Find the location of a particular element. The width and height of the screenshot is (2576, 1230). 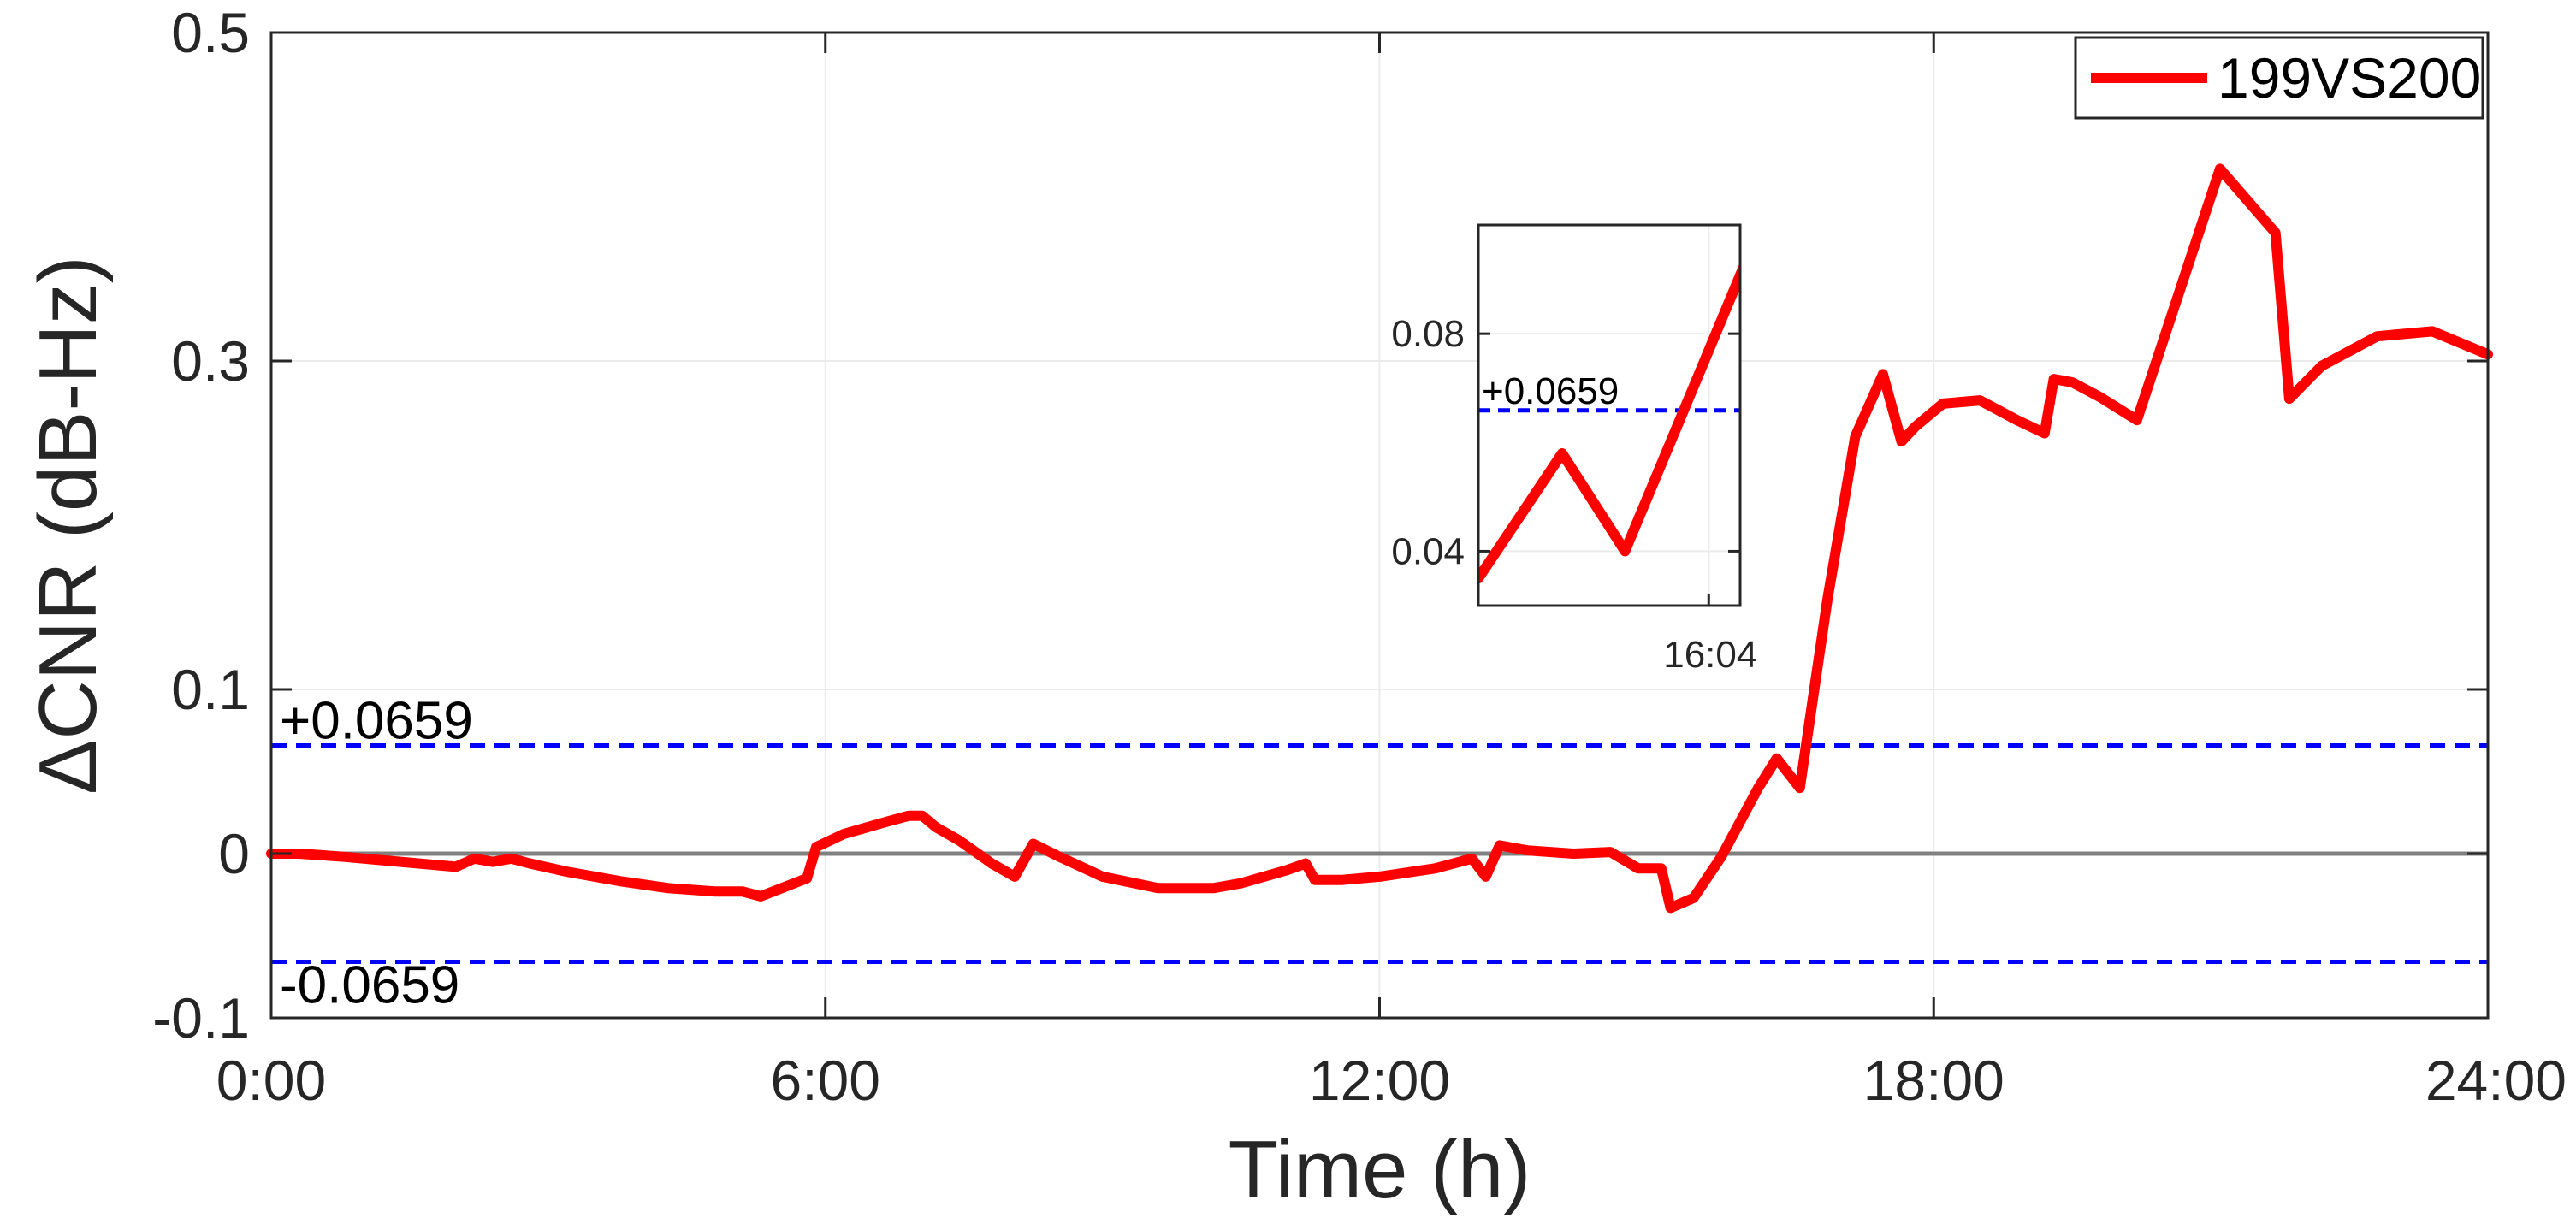

threshold-label: -0.0659 is located at coordinates (369, 986).